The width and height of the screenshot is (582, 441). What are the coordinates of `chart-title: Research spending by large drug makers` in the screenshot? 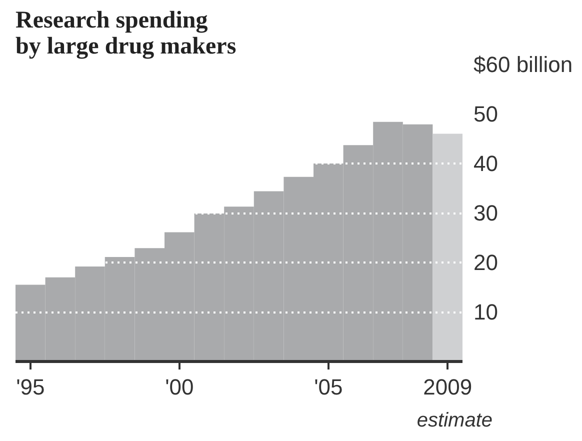 It's located at (126, 34).